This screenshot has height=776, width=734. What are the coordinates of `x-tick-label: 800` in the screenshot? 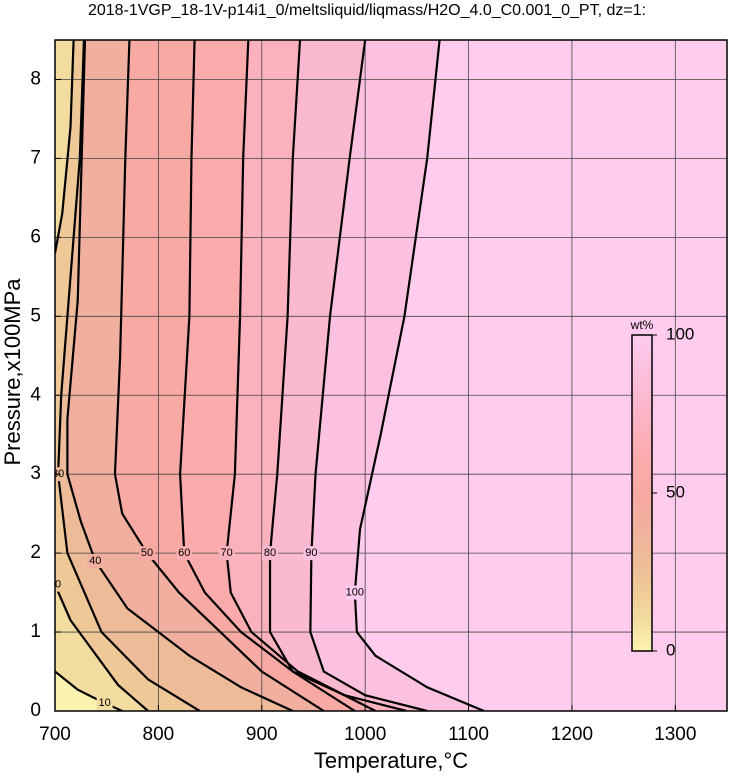 It's located at (159, 734).